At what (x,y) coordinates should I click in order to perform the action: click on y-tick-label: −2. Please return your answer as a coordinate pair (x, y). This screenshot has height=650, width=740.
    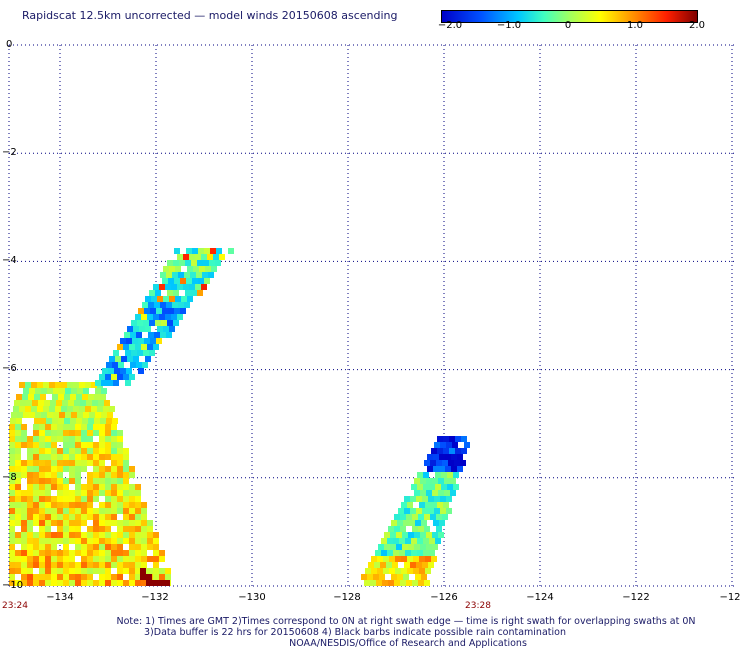
    Looking at the image, I should click on (9, 152).